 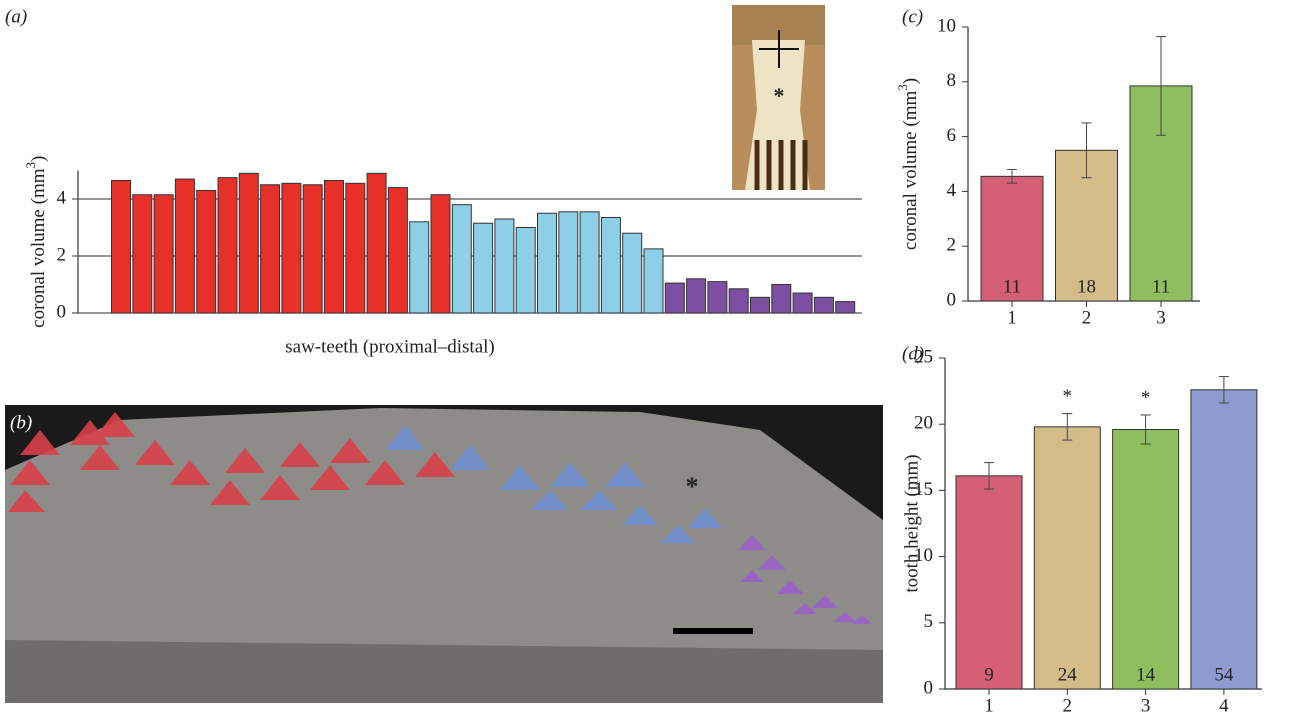 What do you see at coordinates (923, 356) in the screenshot?
I see `y-tick-label: 25` at bounding box center [923, 356].